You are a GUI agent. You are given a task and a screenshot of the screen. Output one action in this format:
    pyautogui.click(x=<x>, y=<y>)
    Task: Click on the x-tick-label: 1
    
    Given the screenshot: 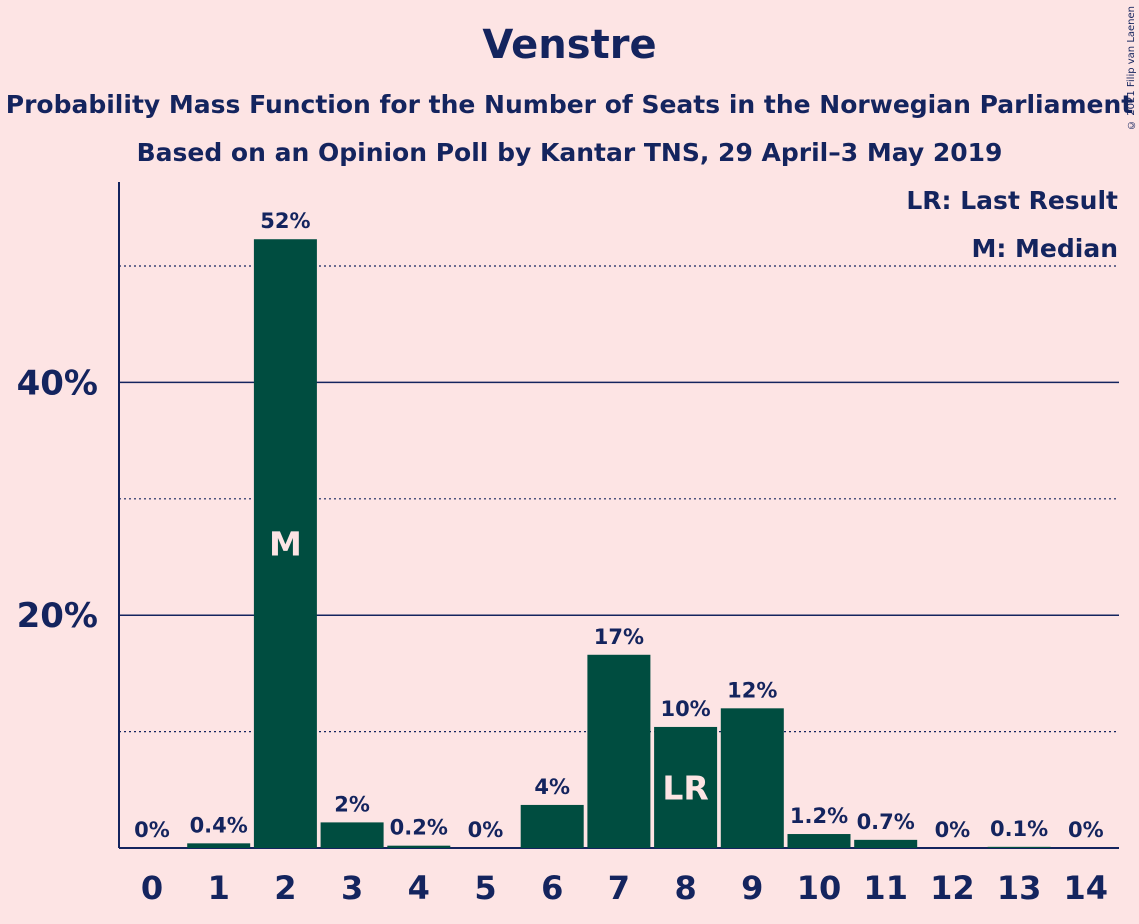 What is the action you would take?
    pyautogui.click(x=219, y=888)
    